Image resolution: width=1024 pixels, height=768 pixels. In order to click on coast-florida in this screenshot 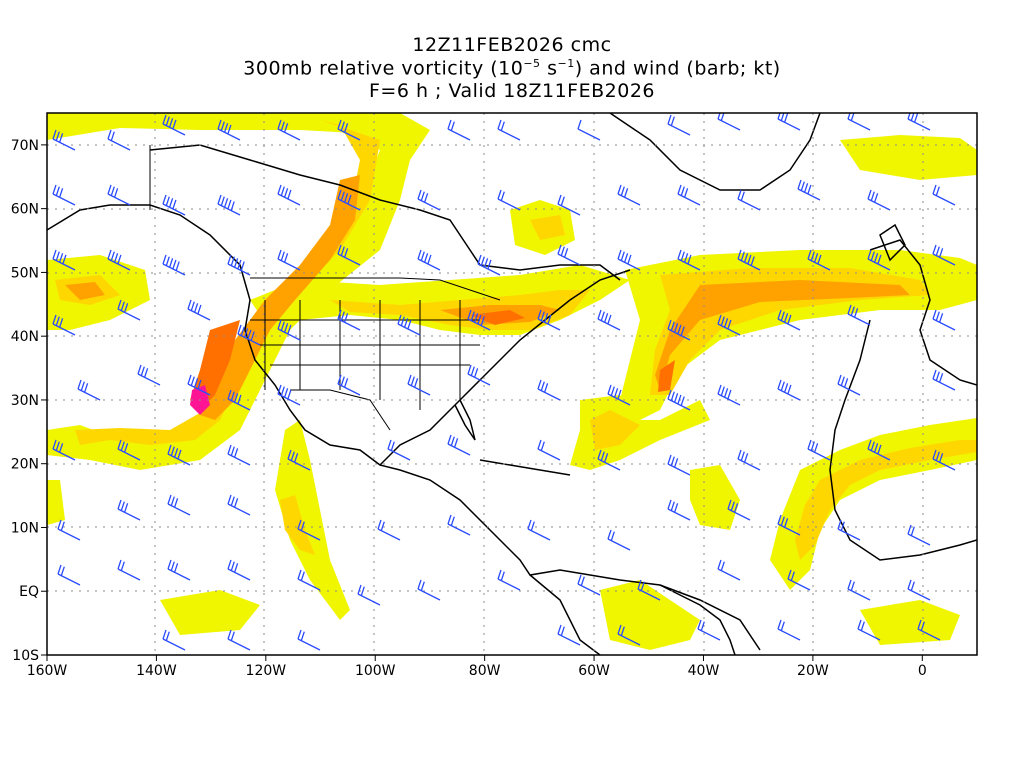, I will do `click(465, 420)`.